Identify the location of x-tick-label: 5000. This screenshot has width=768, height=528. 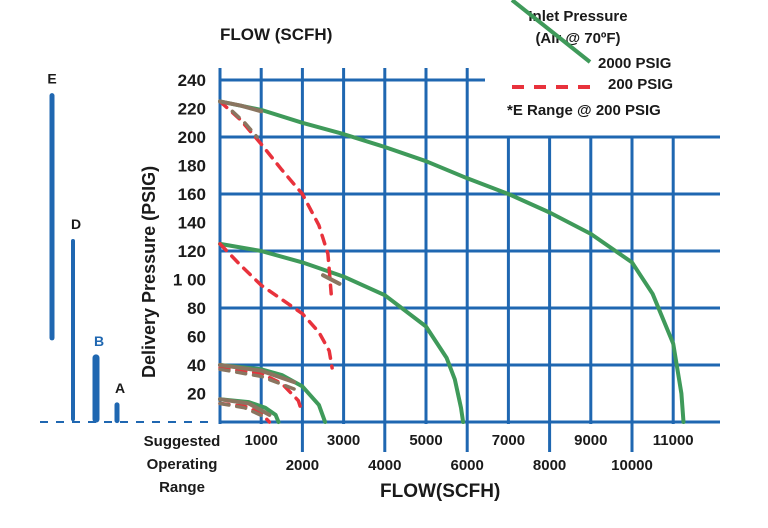
(425, 440).